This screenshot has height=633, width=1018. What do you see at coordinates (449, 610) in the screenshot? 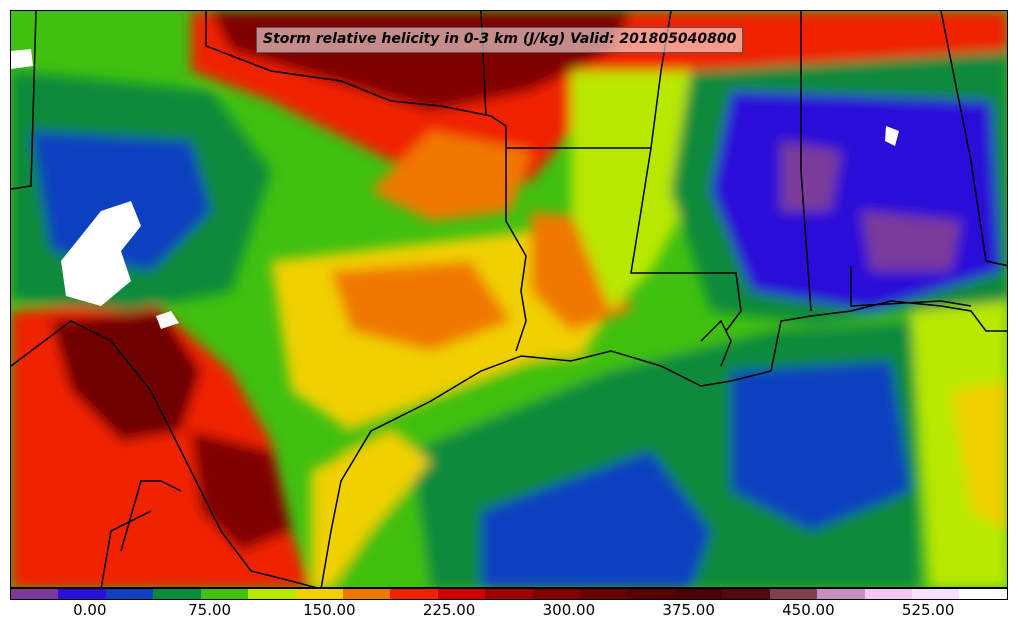
I see `colorbar-tick-label: 225.00` at bounding box center [449, 610].